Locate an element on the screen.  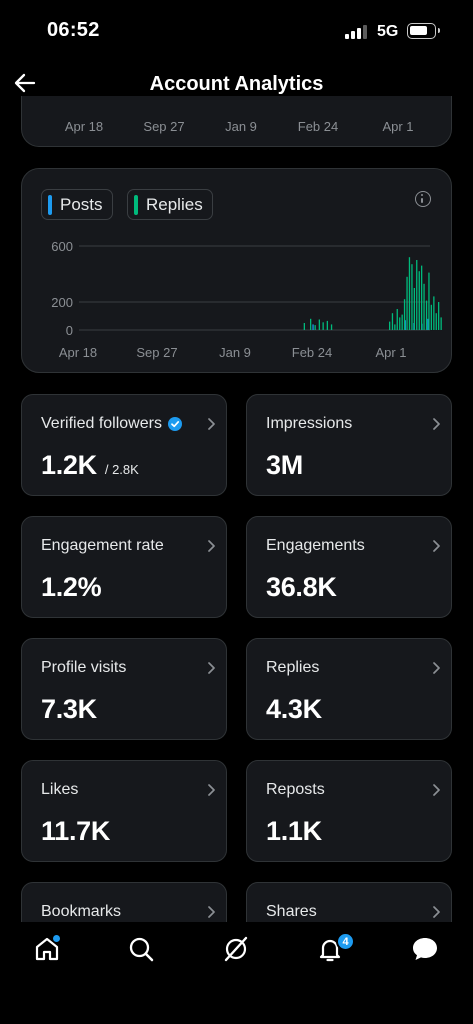
range-tick: Sep 27 is located at coordinates (164, 126).